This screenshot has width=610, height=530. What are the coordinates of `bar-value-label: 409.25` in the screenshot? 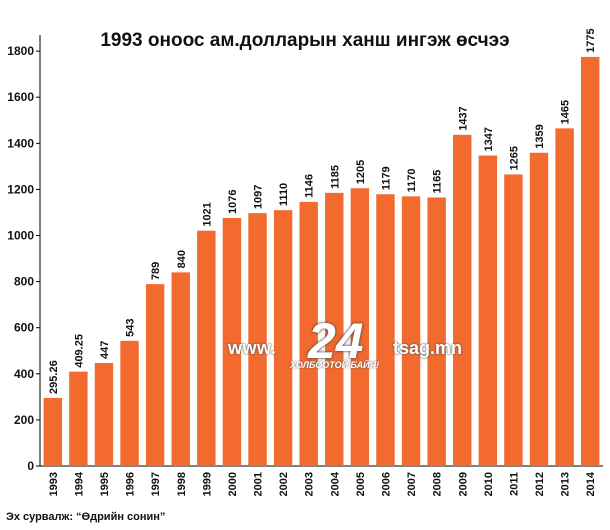 It's located at (79, 351).